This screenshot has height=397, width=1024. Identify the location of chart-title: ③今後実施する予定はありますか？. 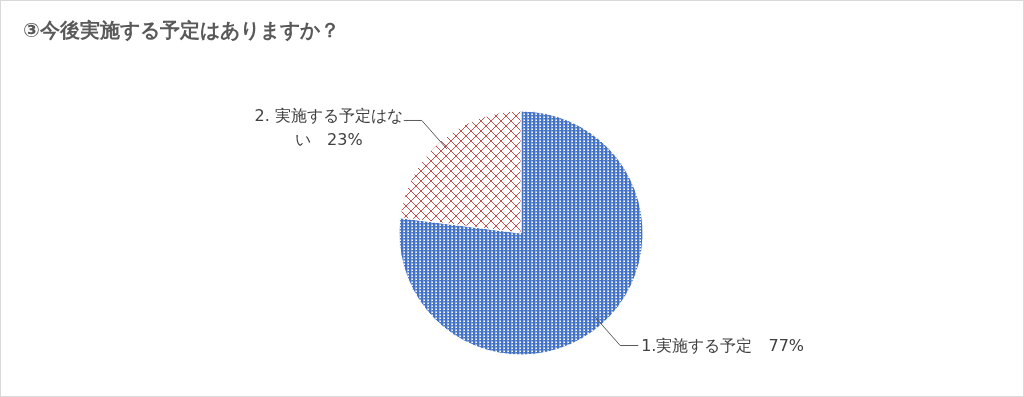
(181, 30).